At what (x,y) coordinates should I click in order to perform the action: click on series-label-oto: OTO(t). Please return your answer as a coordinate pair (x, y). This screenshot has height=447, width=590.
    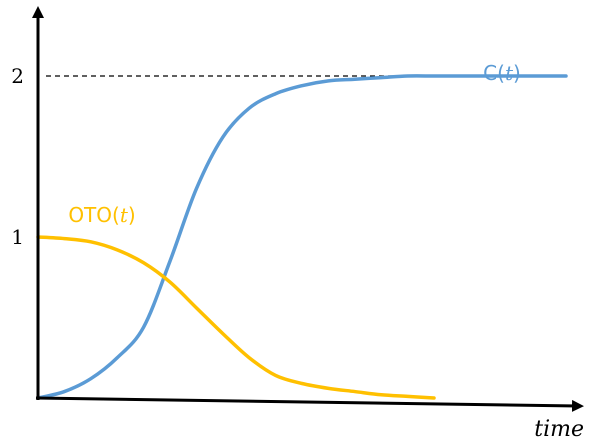
    Looking at the image, I should click on (101, 215).